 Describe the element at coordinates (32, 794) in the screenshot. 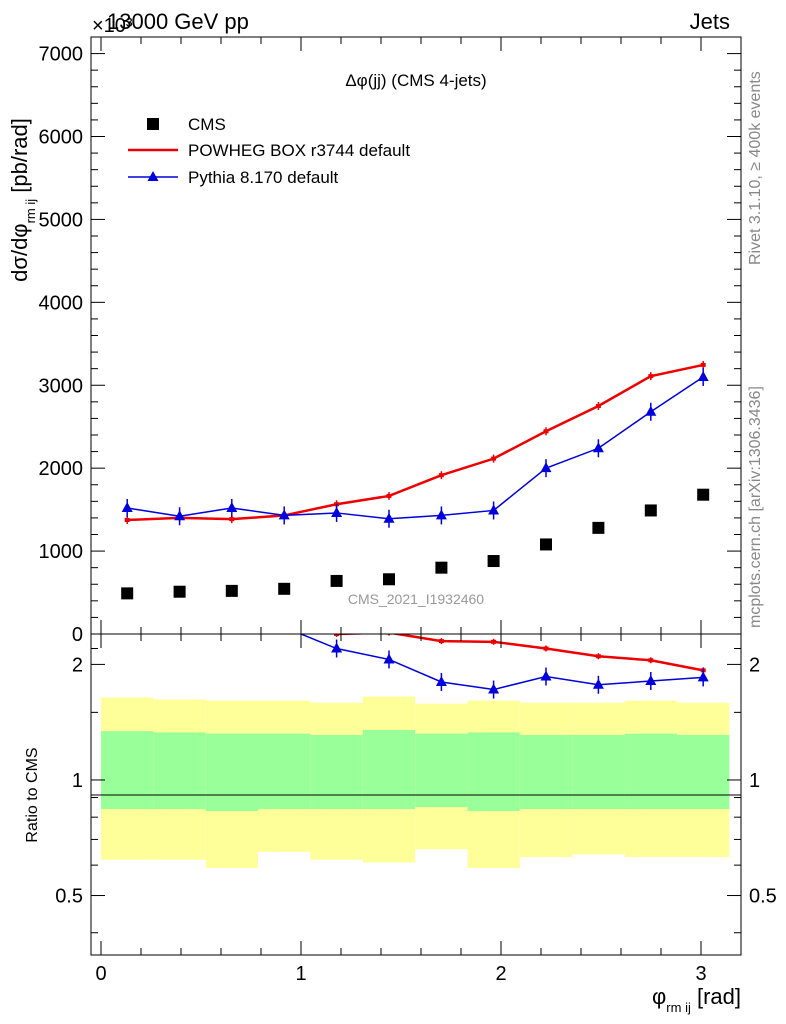

I see `ratio-y-axis-title: Ratio to CMS` at that location.